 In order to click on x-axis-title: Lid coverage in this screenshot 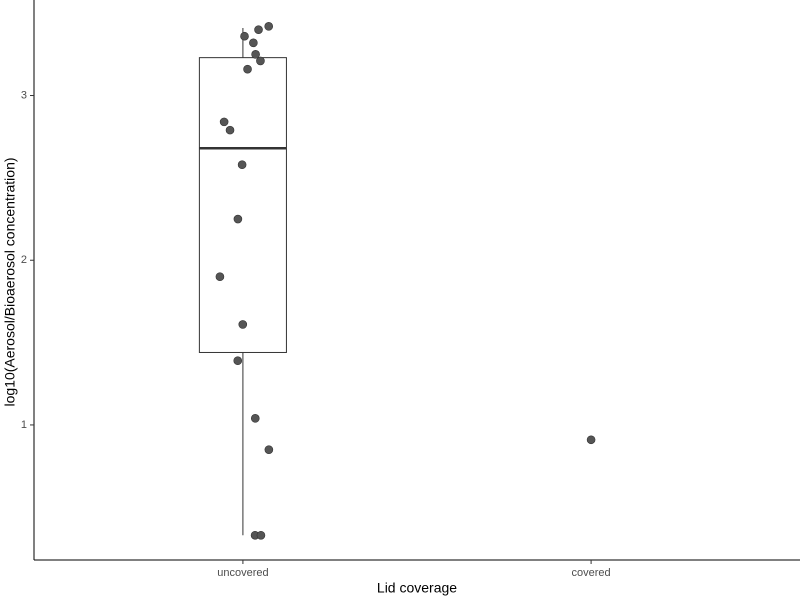, I will do `click(417, 588)`.